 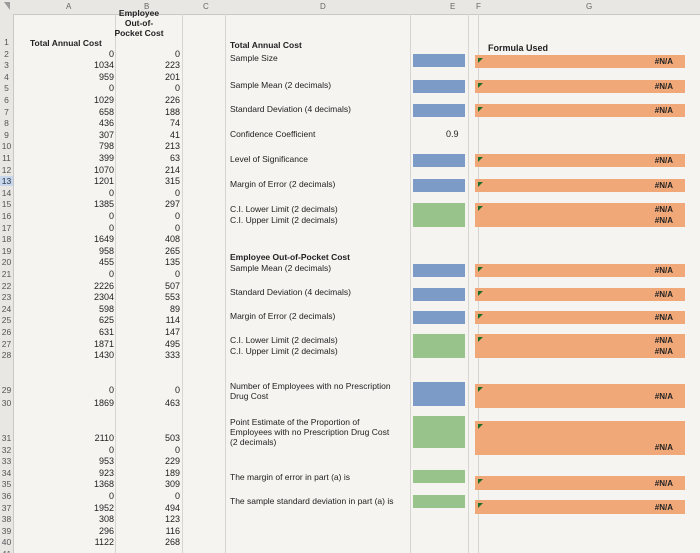 I want to click on row-number: 20, so click(x=6, y=262).